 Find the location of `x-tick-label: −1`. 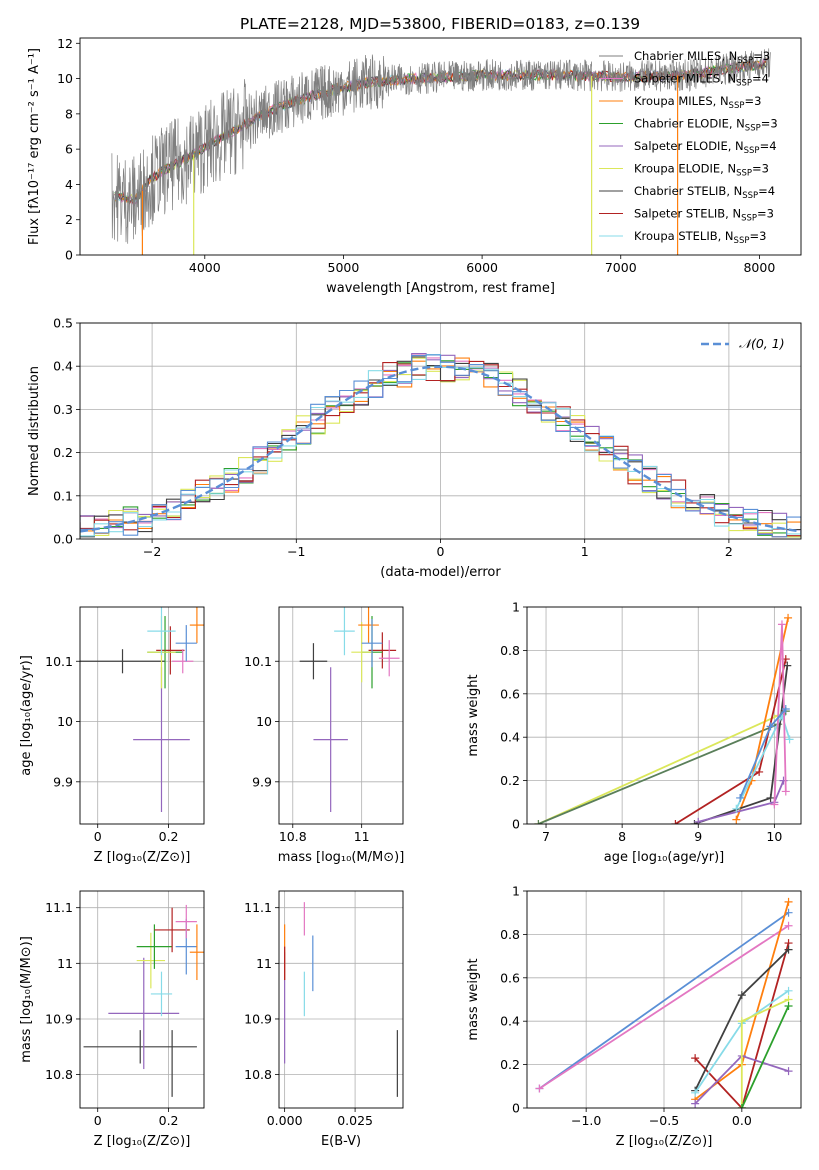

x-tick-label: −1 is located at coordinates (296, 551).